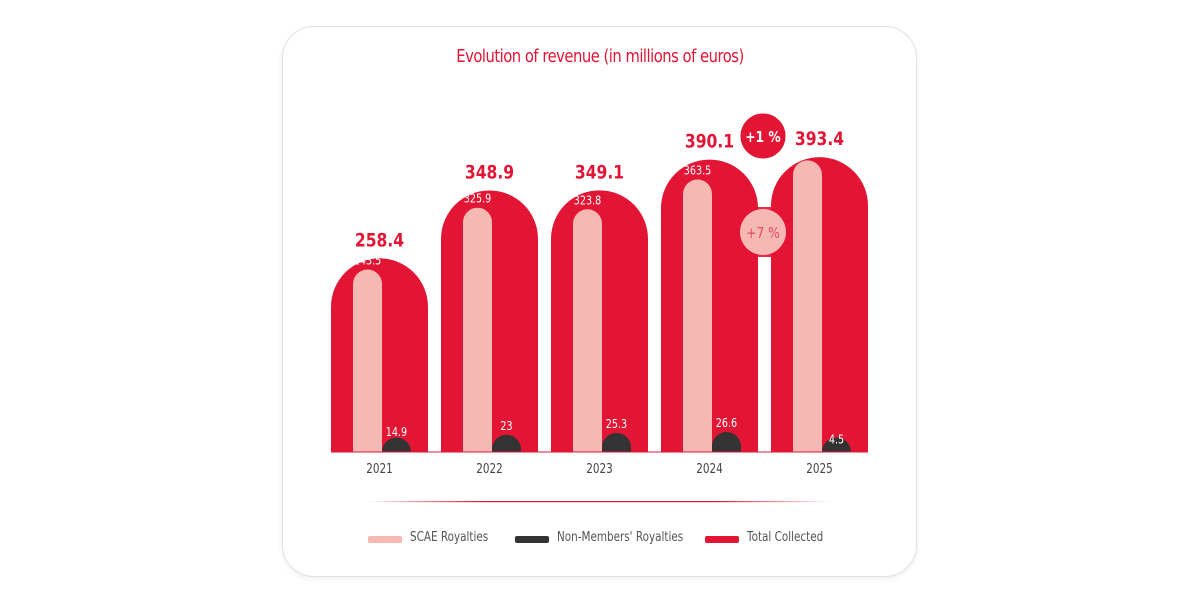 The width and height of the screenshot is (1200, 604). Describe the element at coordinates (379, 241) in the screenshot. I see `total-value-label: 258.4` at that location.